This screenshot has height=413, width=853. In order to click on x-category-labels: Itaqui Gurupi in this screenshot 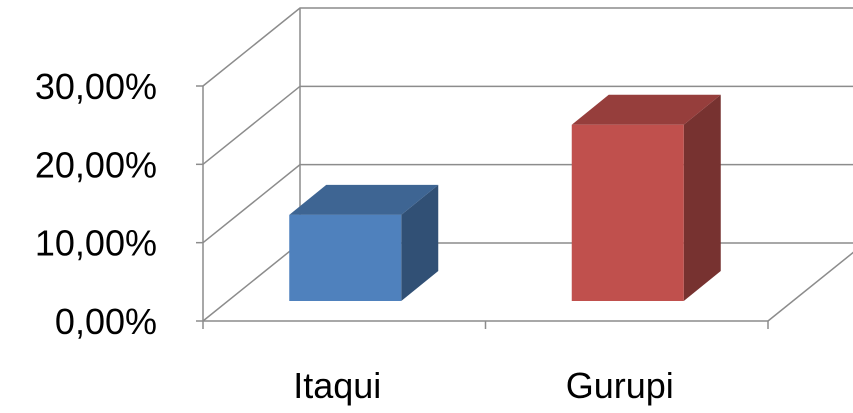, I will do `click(483, 385)`.